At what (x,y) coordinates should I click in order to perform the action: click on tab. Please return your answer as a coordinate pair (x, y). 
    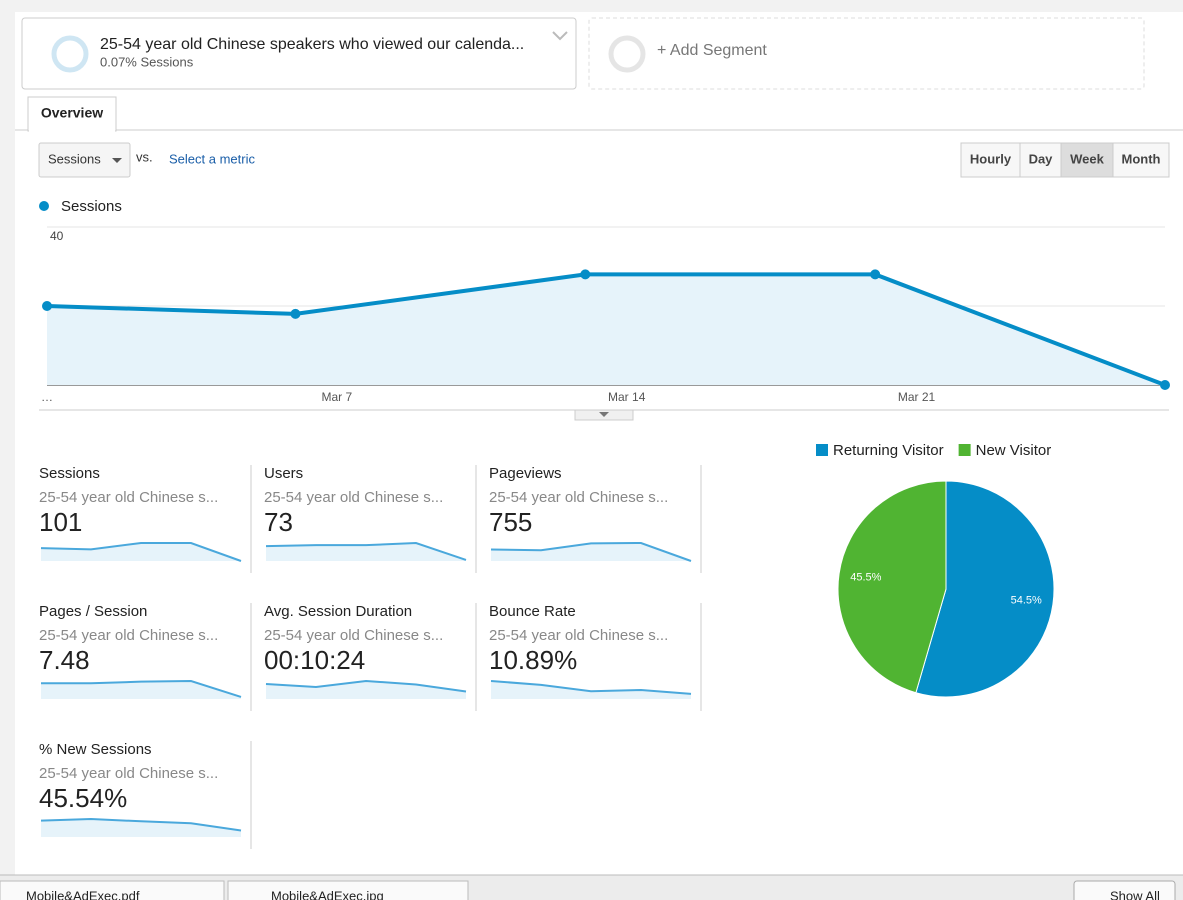
    Looking at the image, I should click on (72, 114).